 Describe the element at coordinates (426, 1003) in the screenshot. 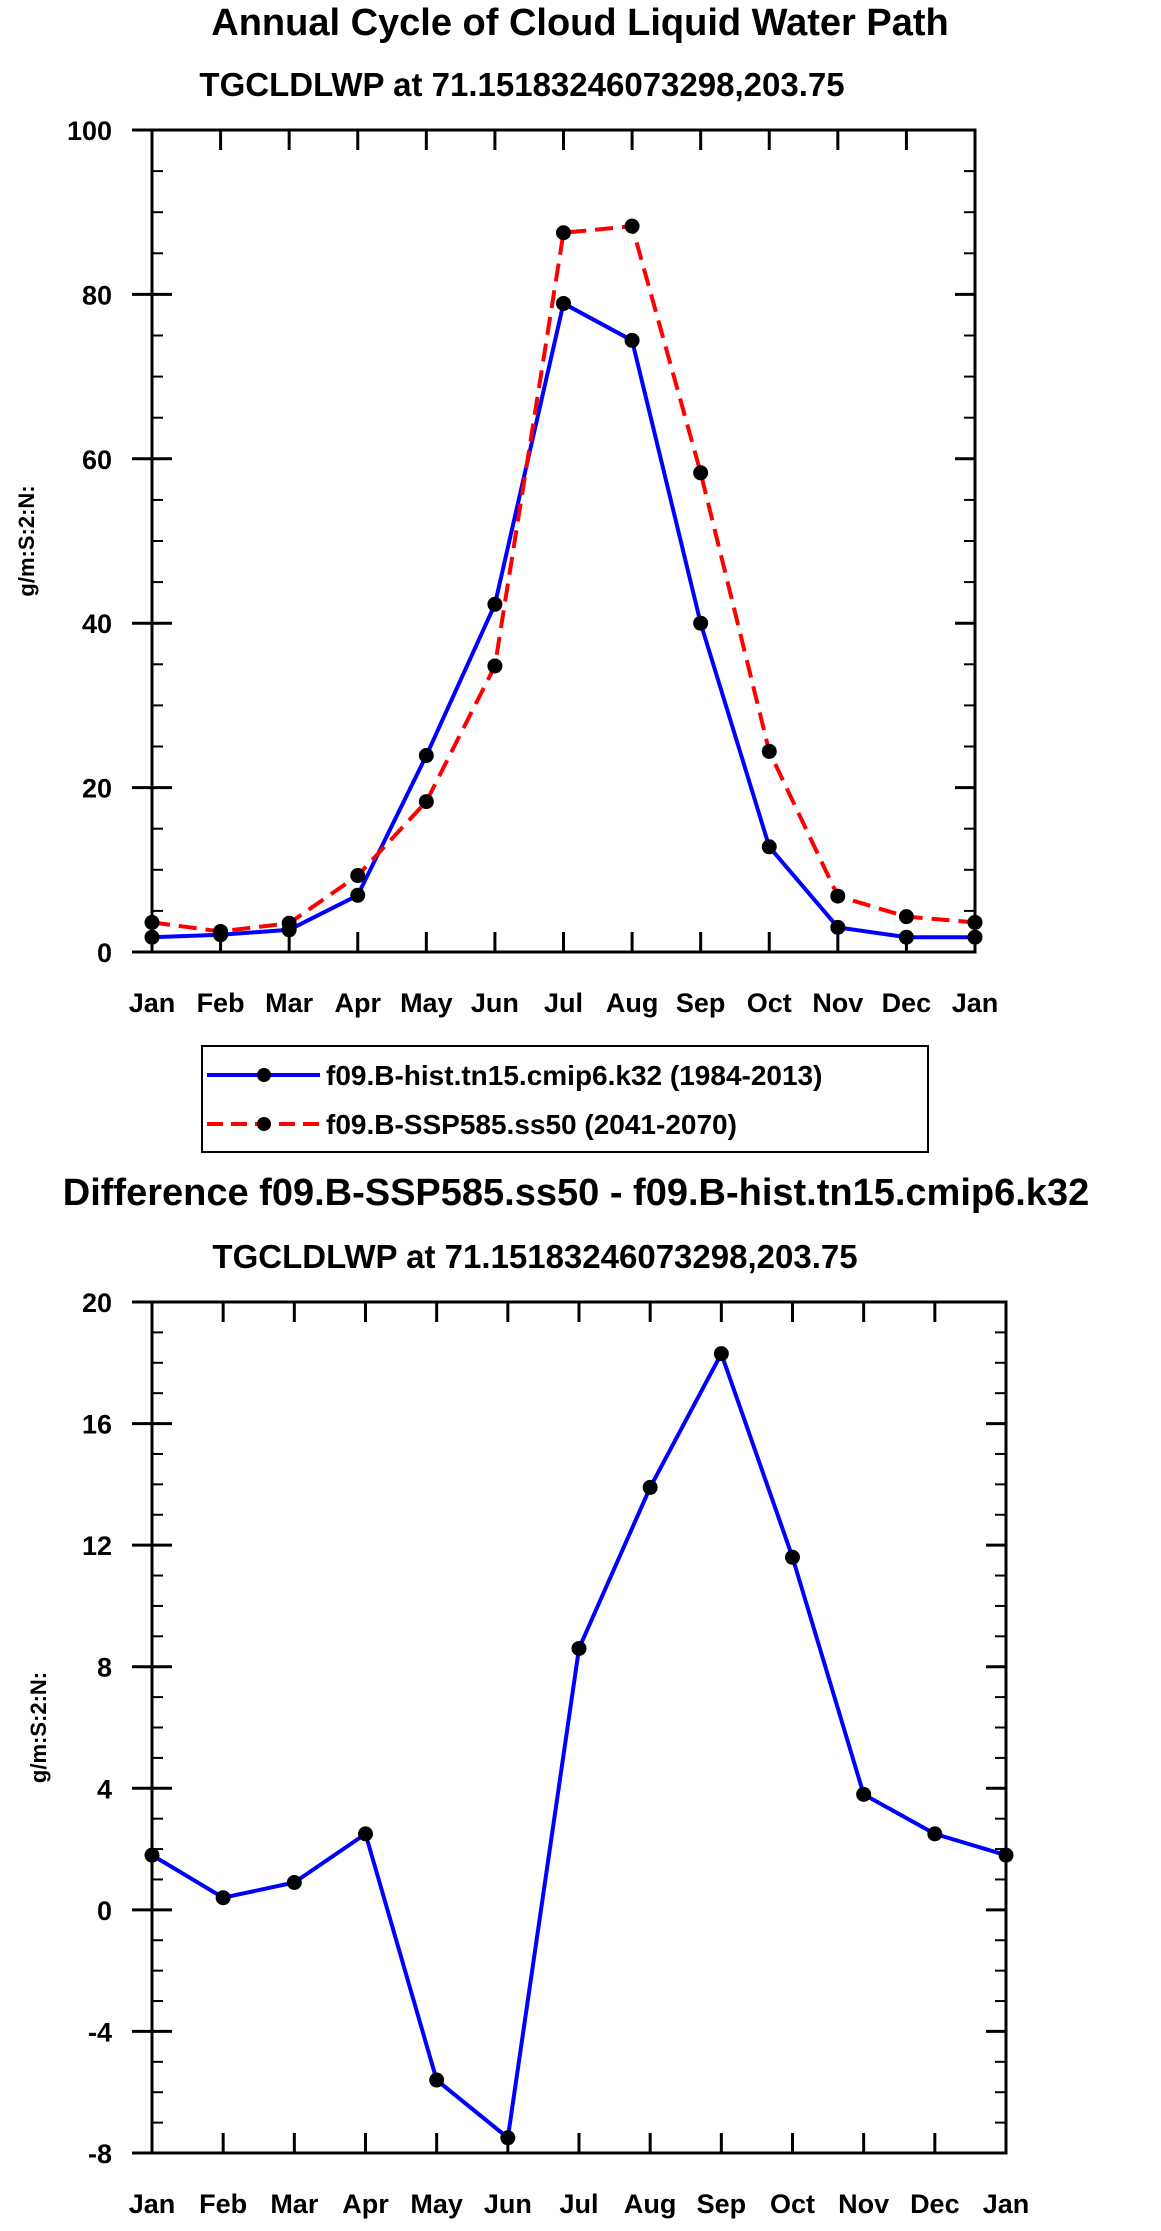

I see `chart1-xtick-label: May` at that location.